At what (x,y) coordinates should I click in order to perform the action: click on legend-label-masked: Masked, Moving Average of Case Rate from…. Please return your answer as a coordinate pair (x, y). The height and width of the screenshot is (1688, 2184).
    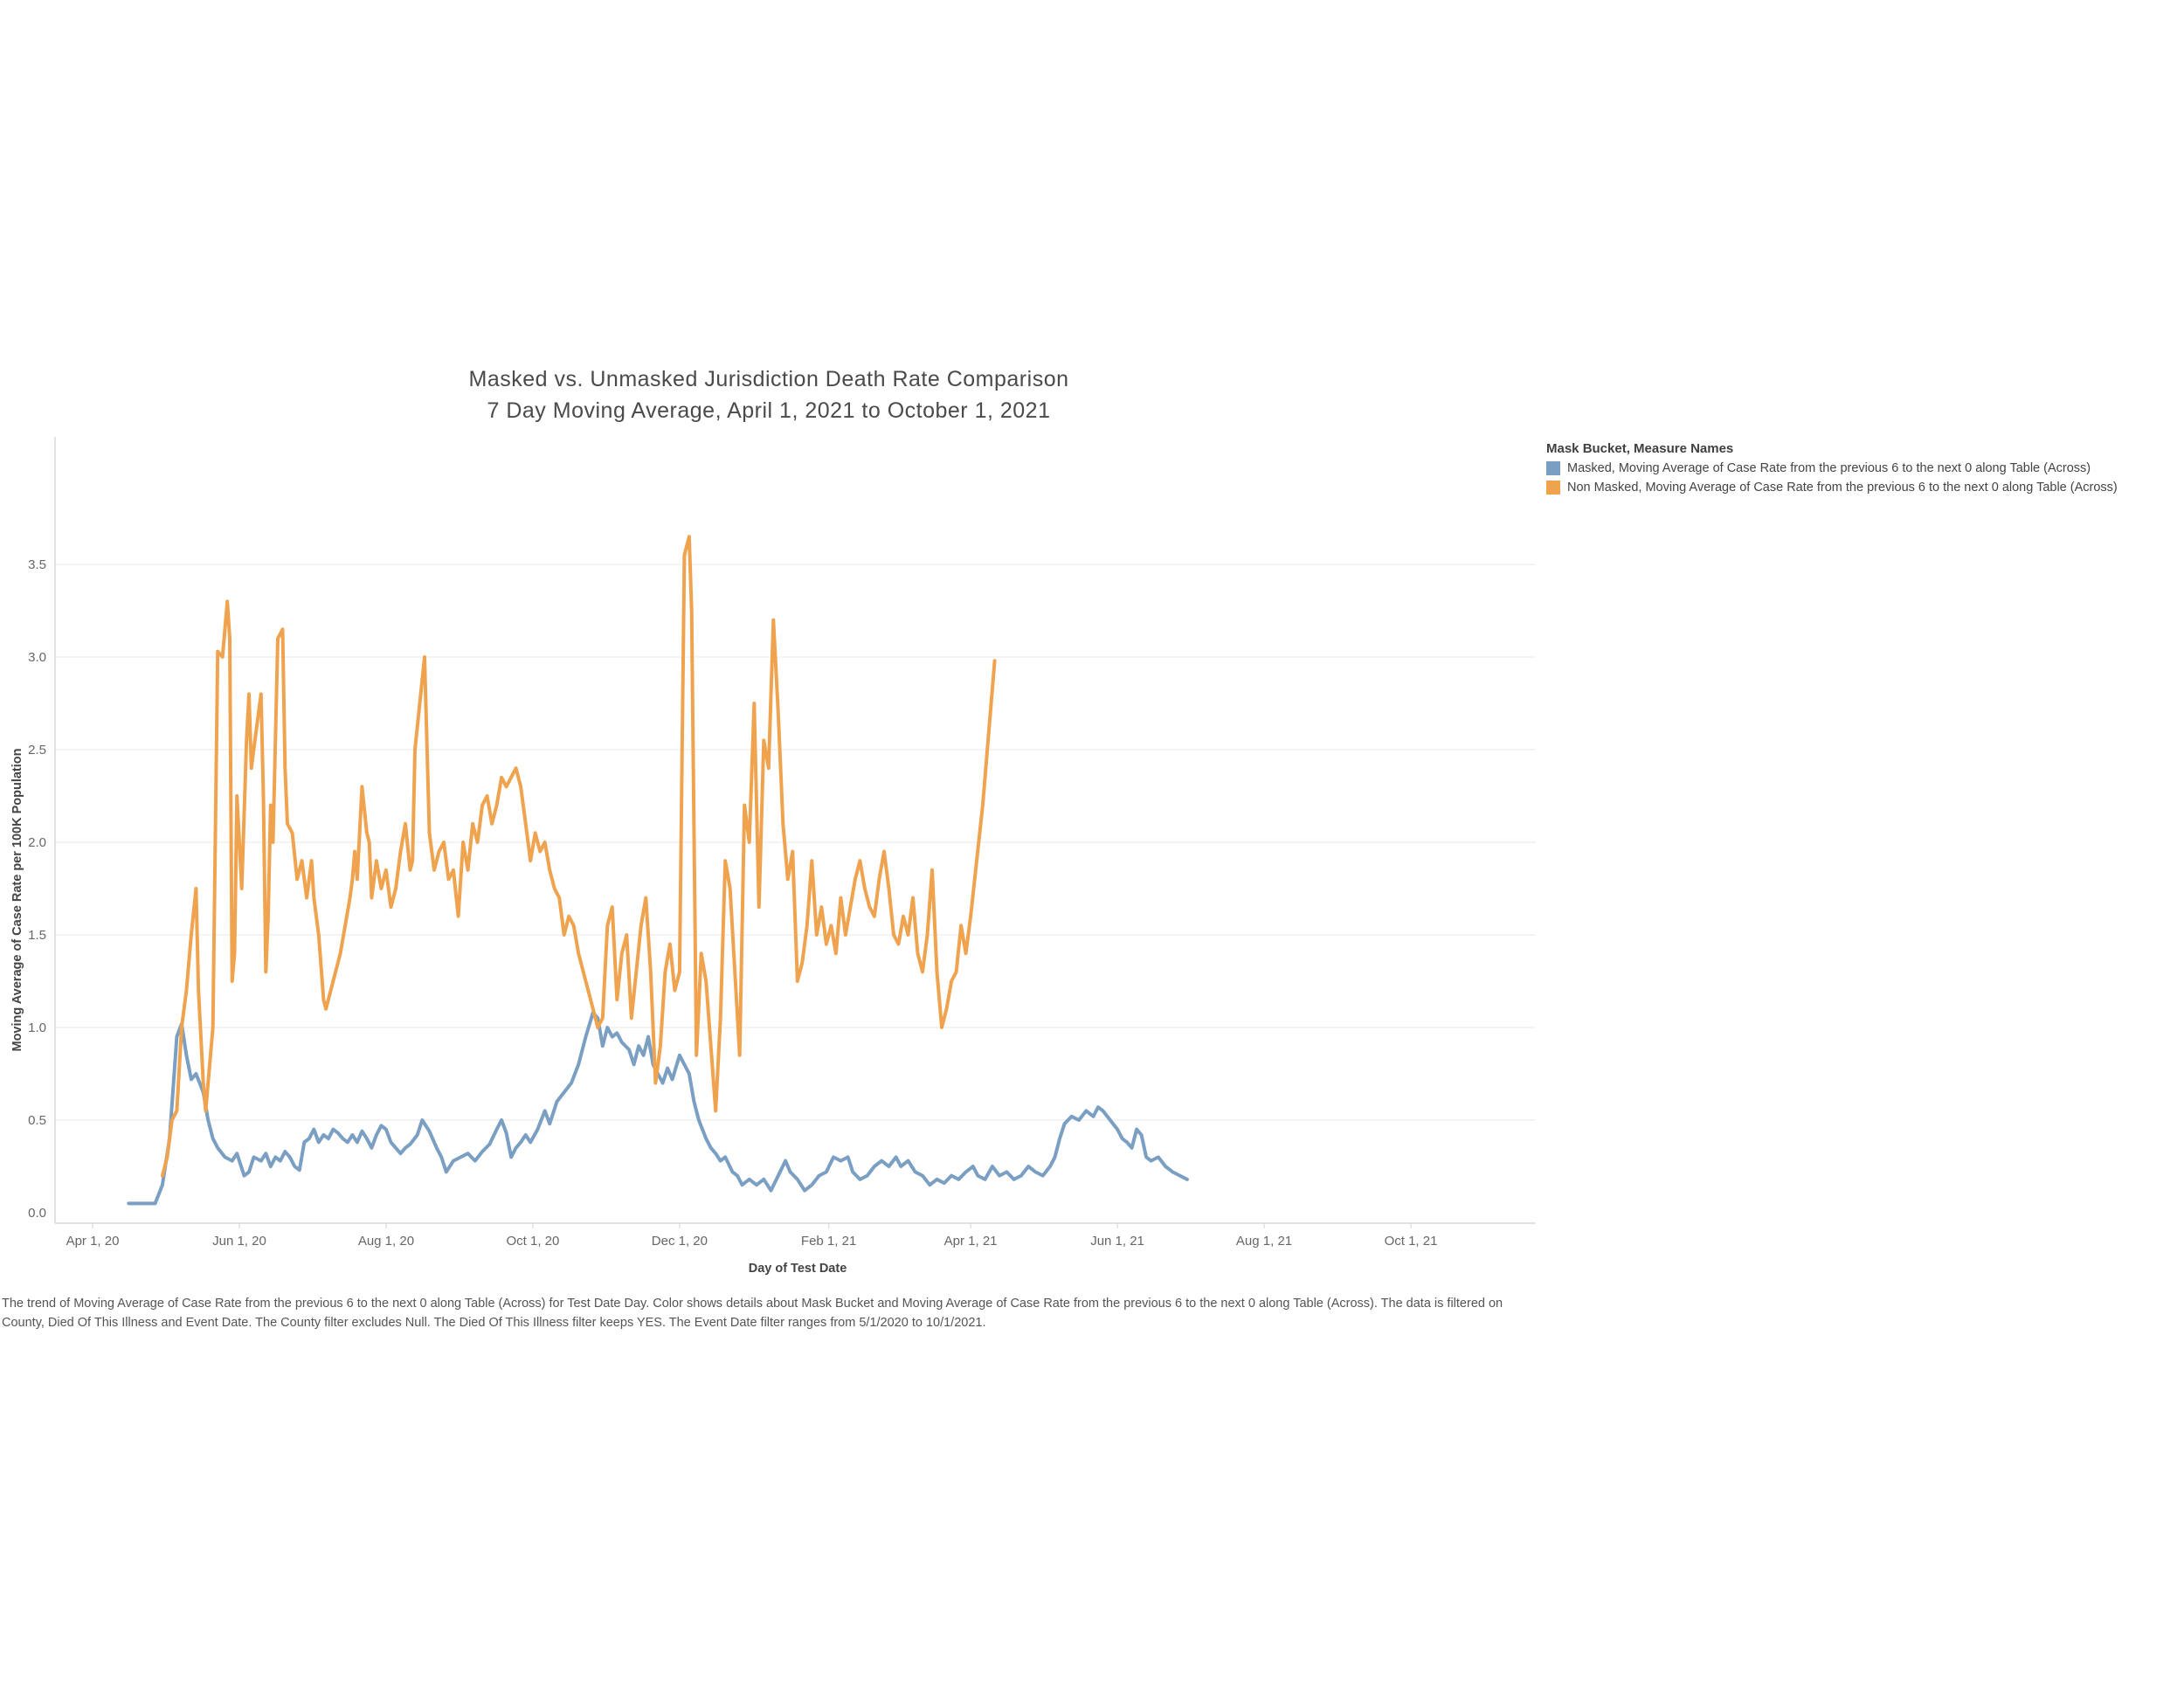
    Looking at the image, I should click on (1829, 468).